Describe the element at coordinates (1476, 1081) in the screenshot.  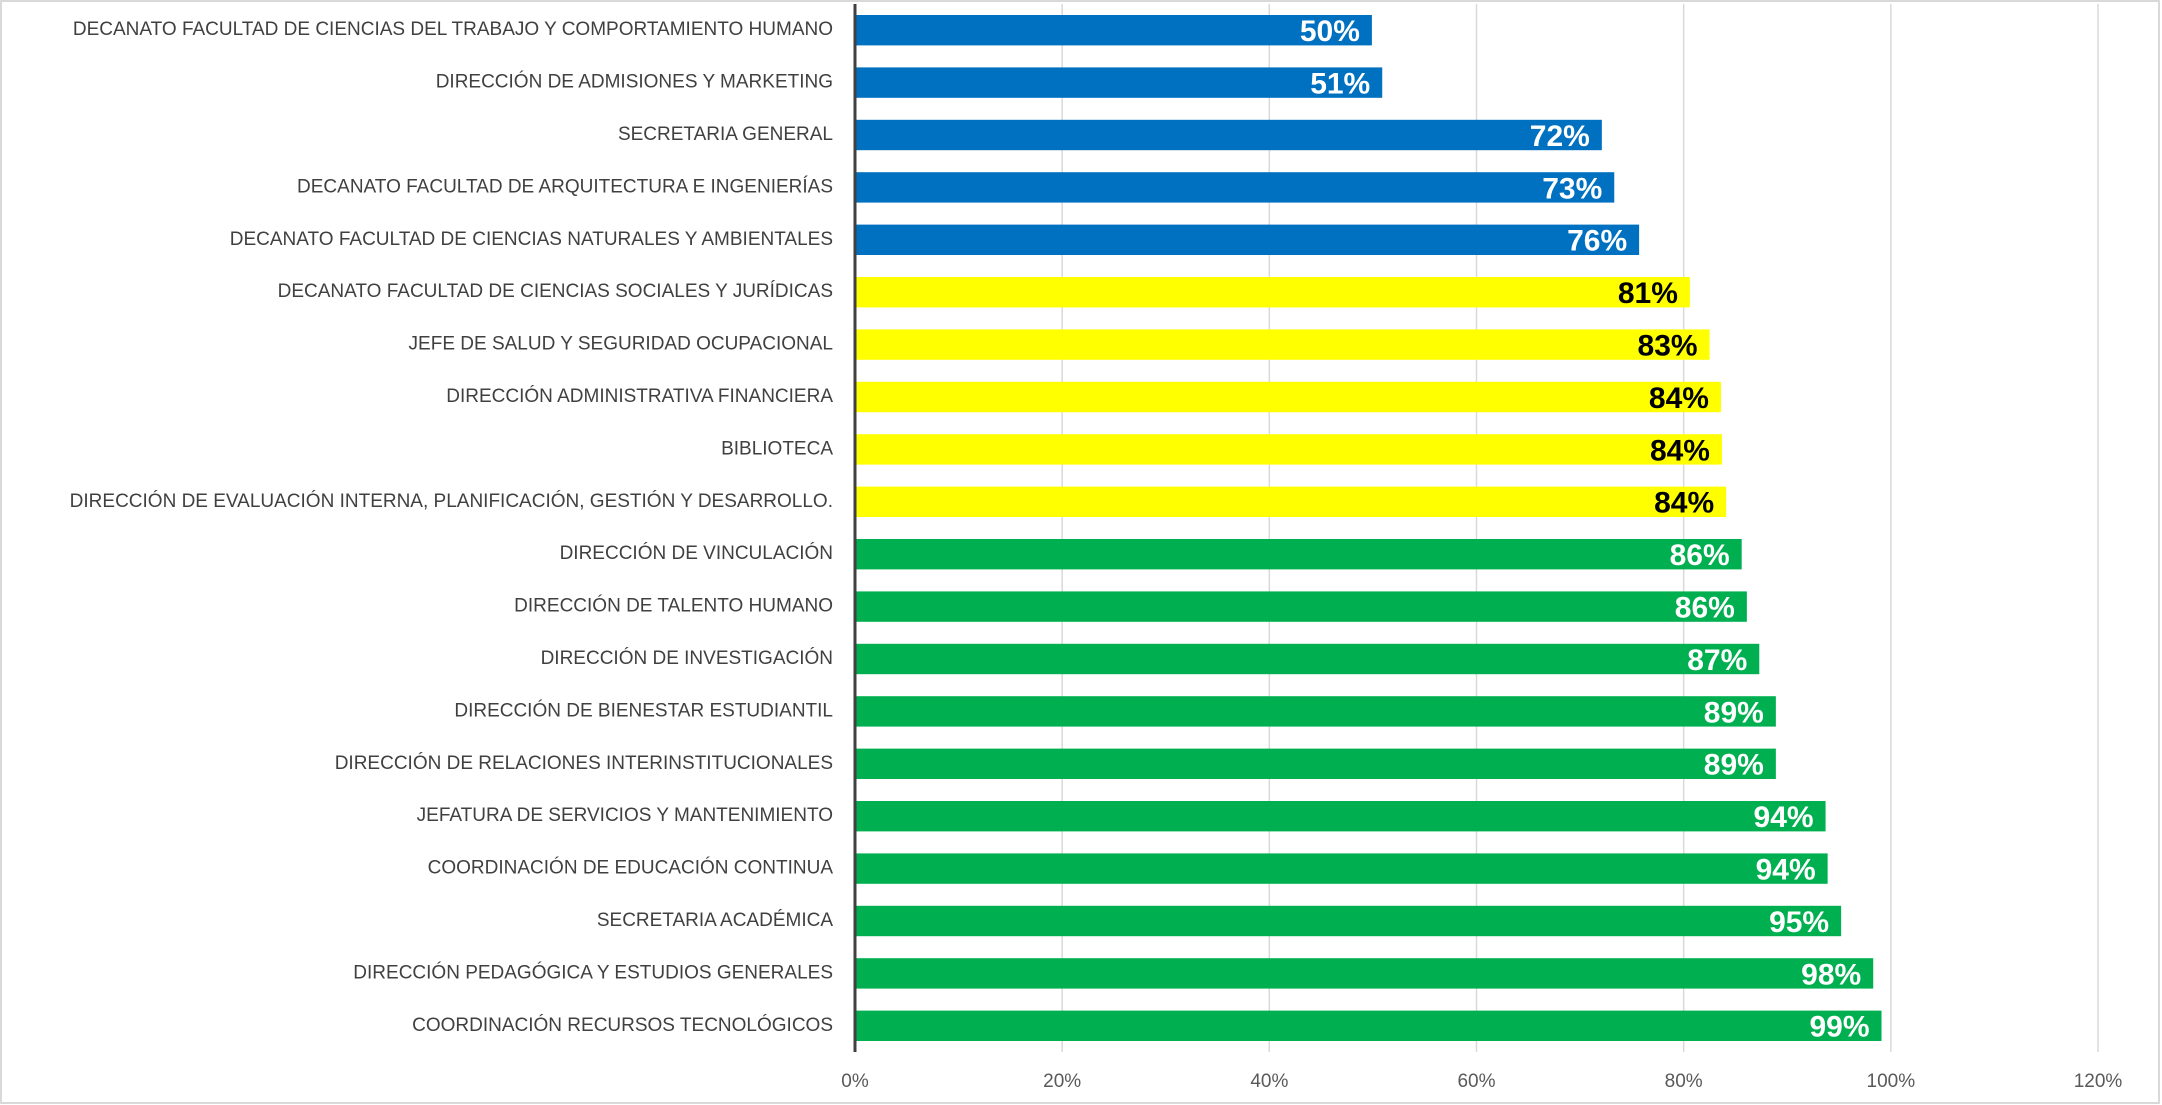
I see `x-tick-label: 60%` at that location.